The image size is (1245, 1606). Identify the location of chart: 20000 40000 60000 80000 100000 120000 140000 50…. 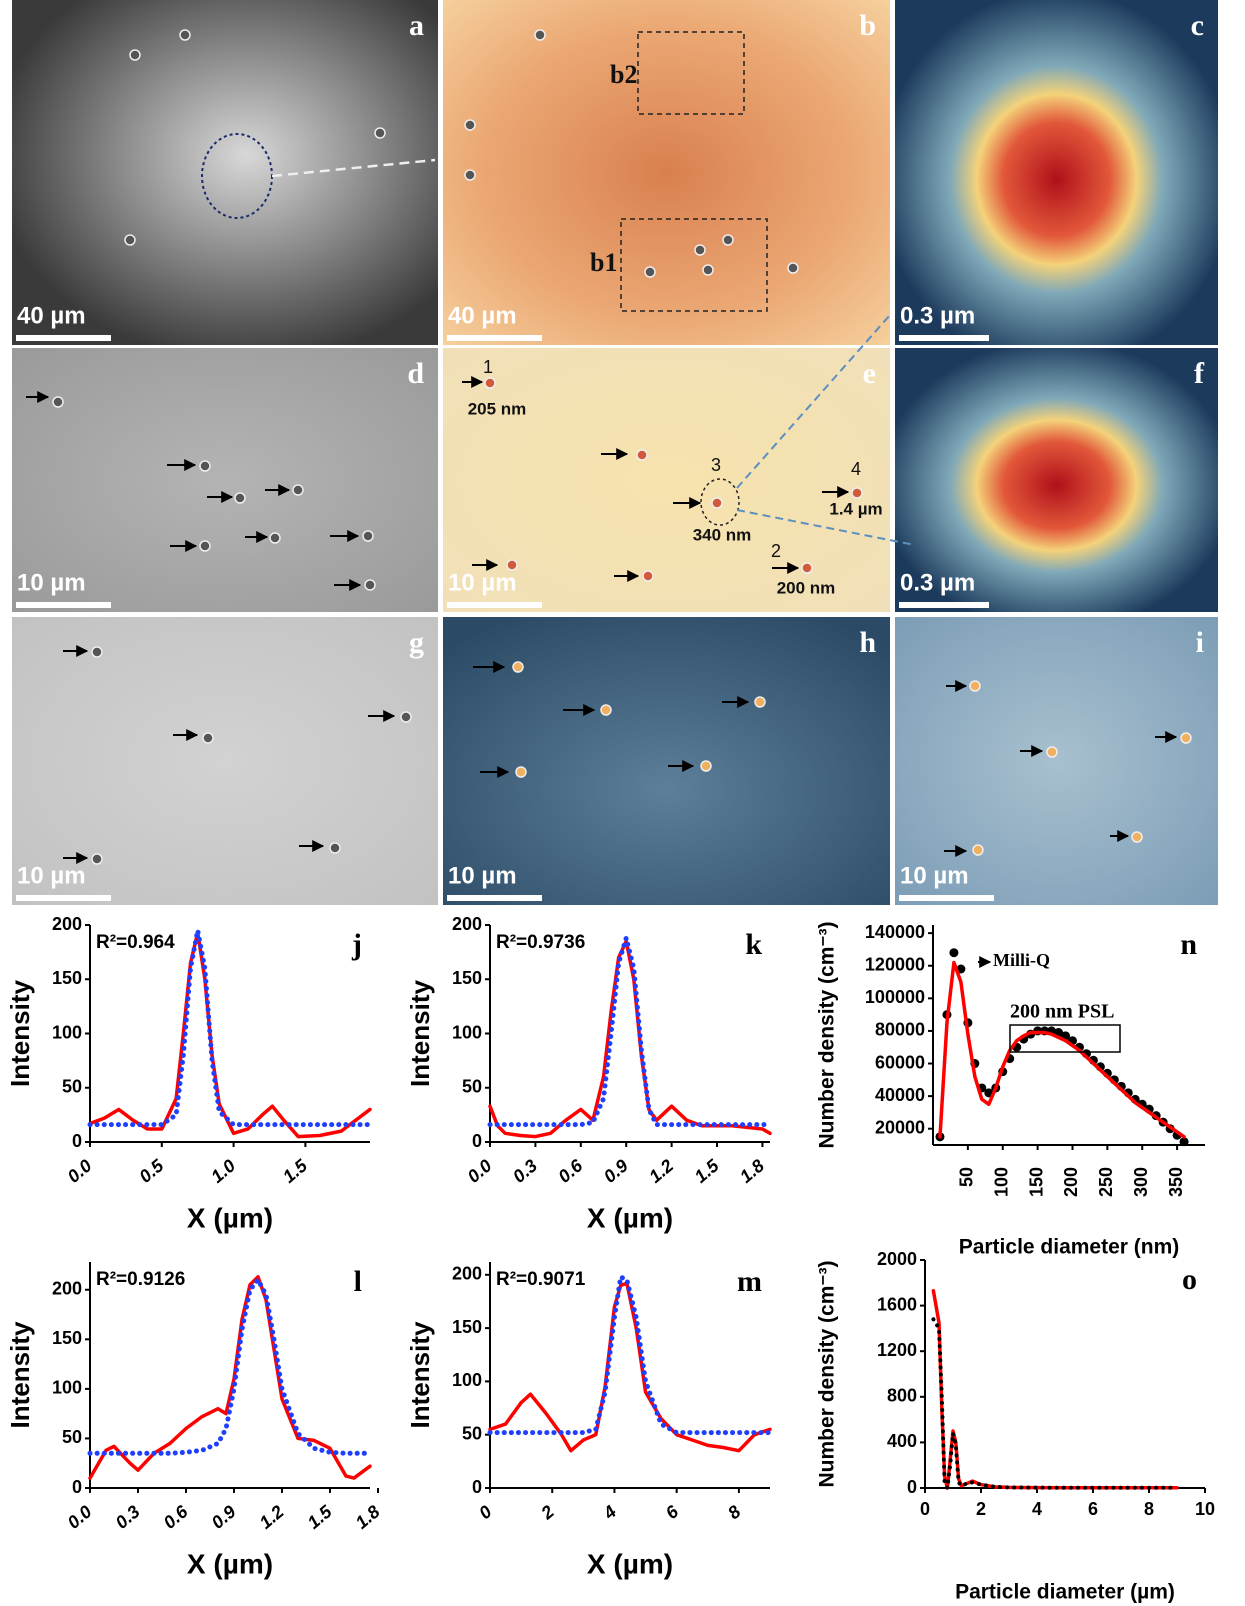
(1010, 1090).